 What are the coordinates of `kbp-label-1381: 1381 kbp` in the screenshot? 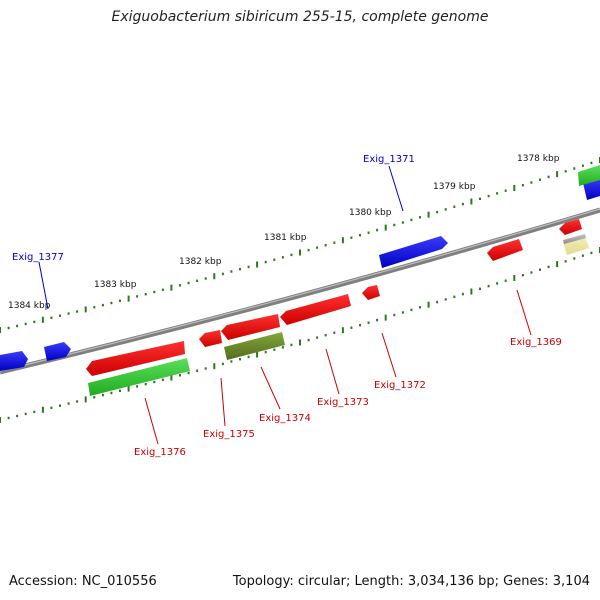 It's located at (285, 238).